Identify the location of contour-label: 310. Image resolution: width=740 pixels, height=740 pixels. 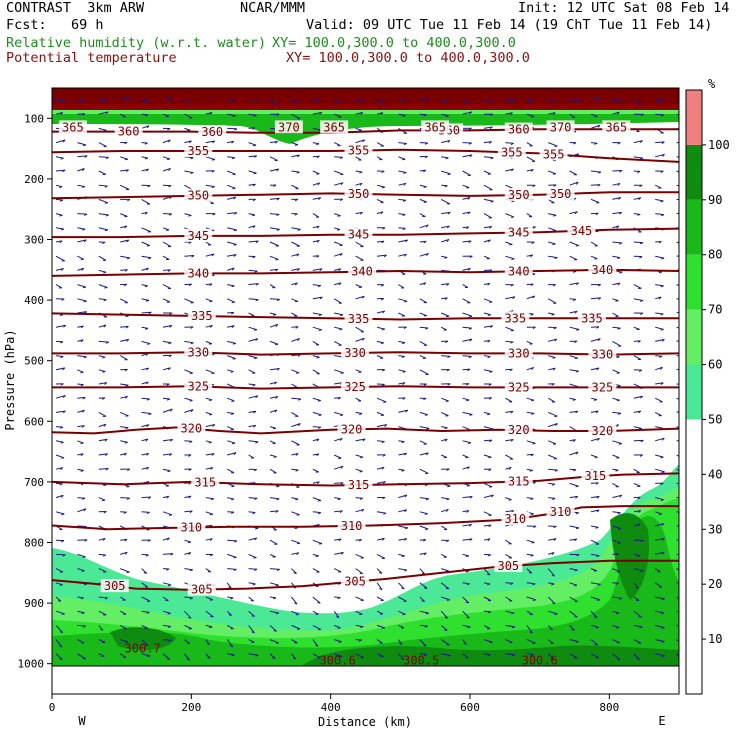
(515, 519).